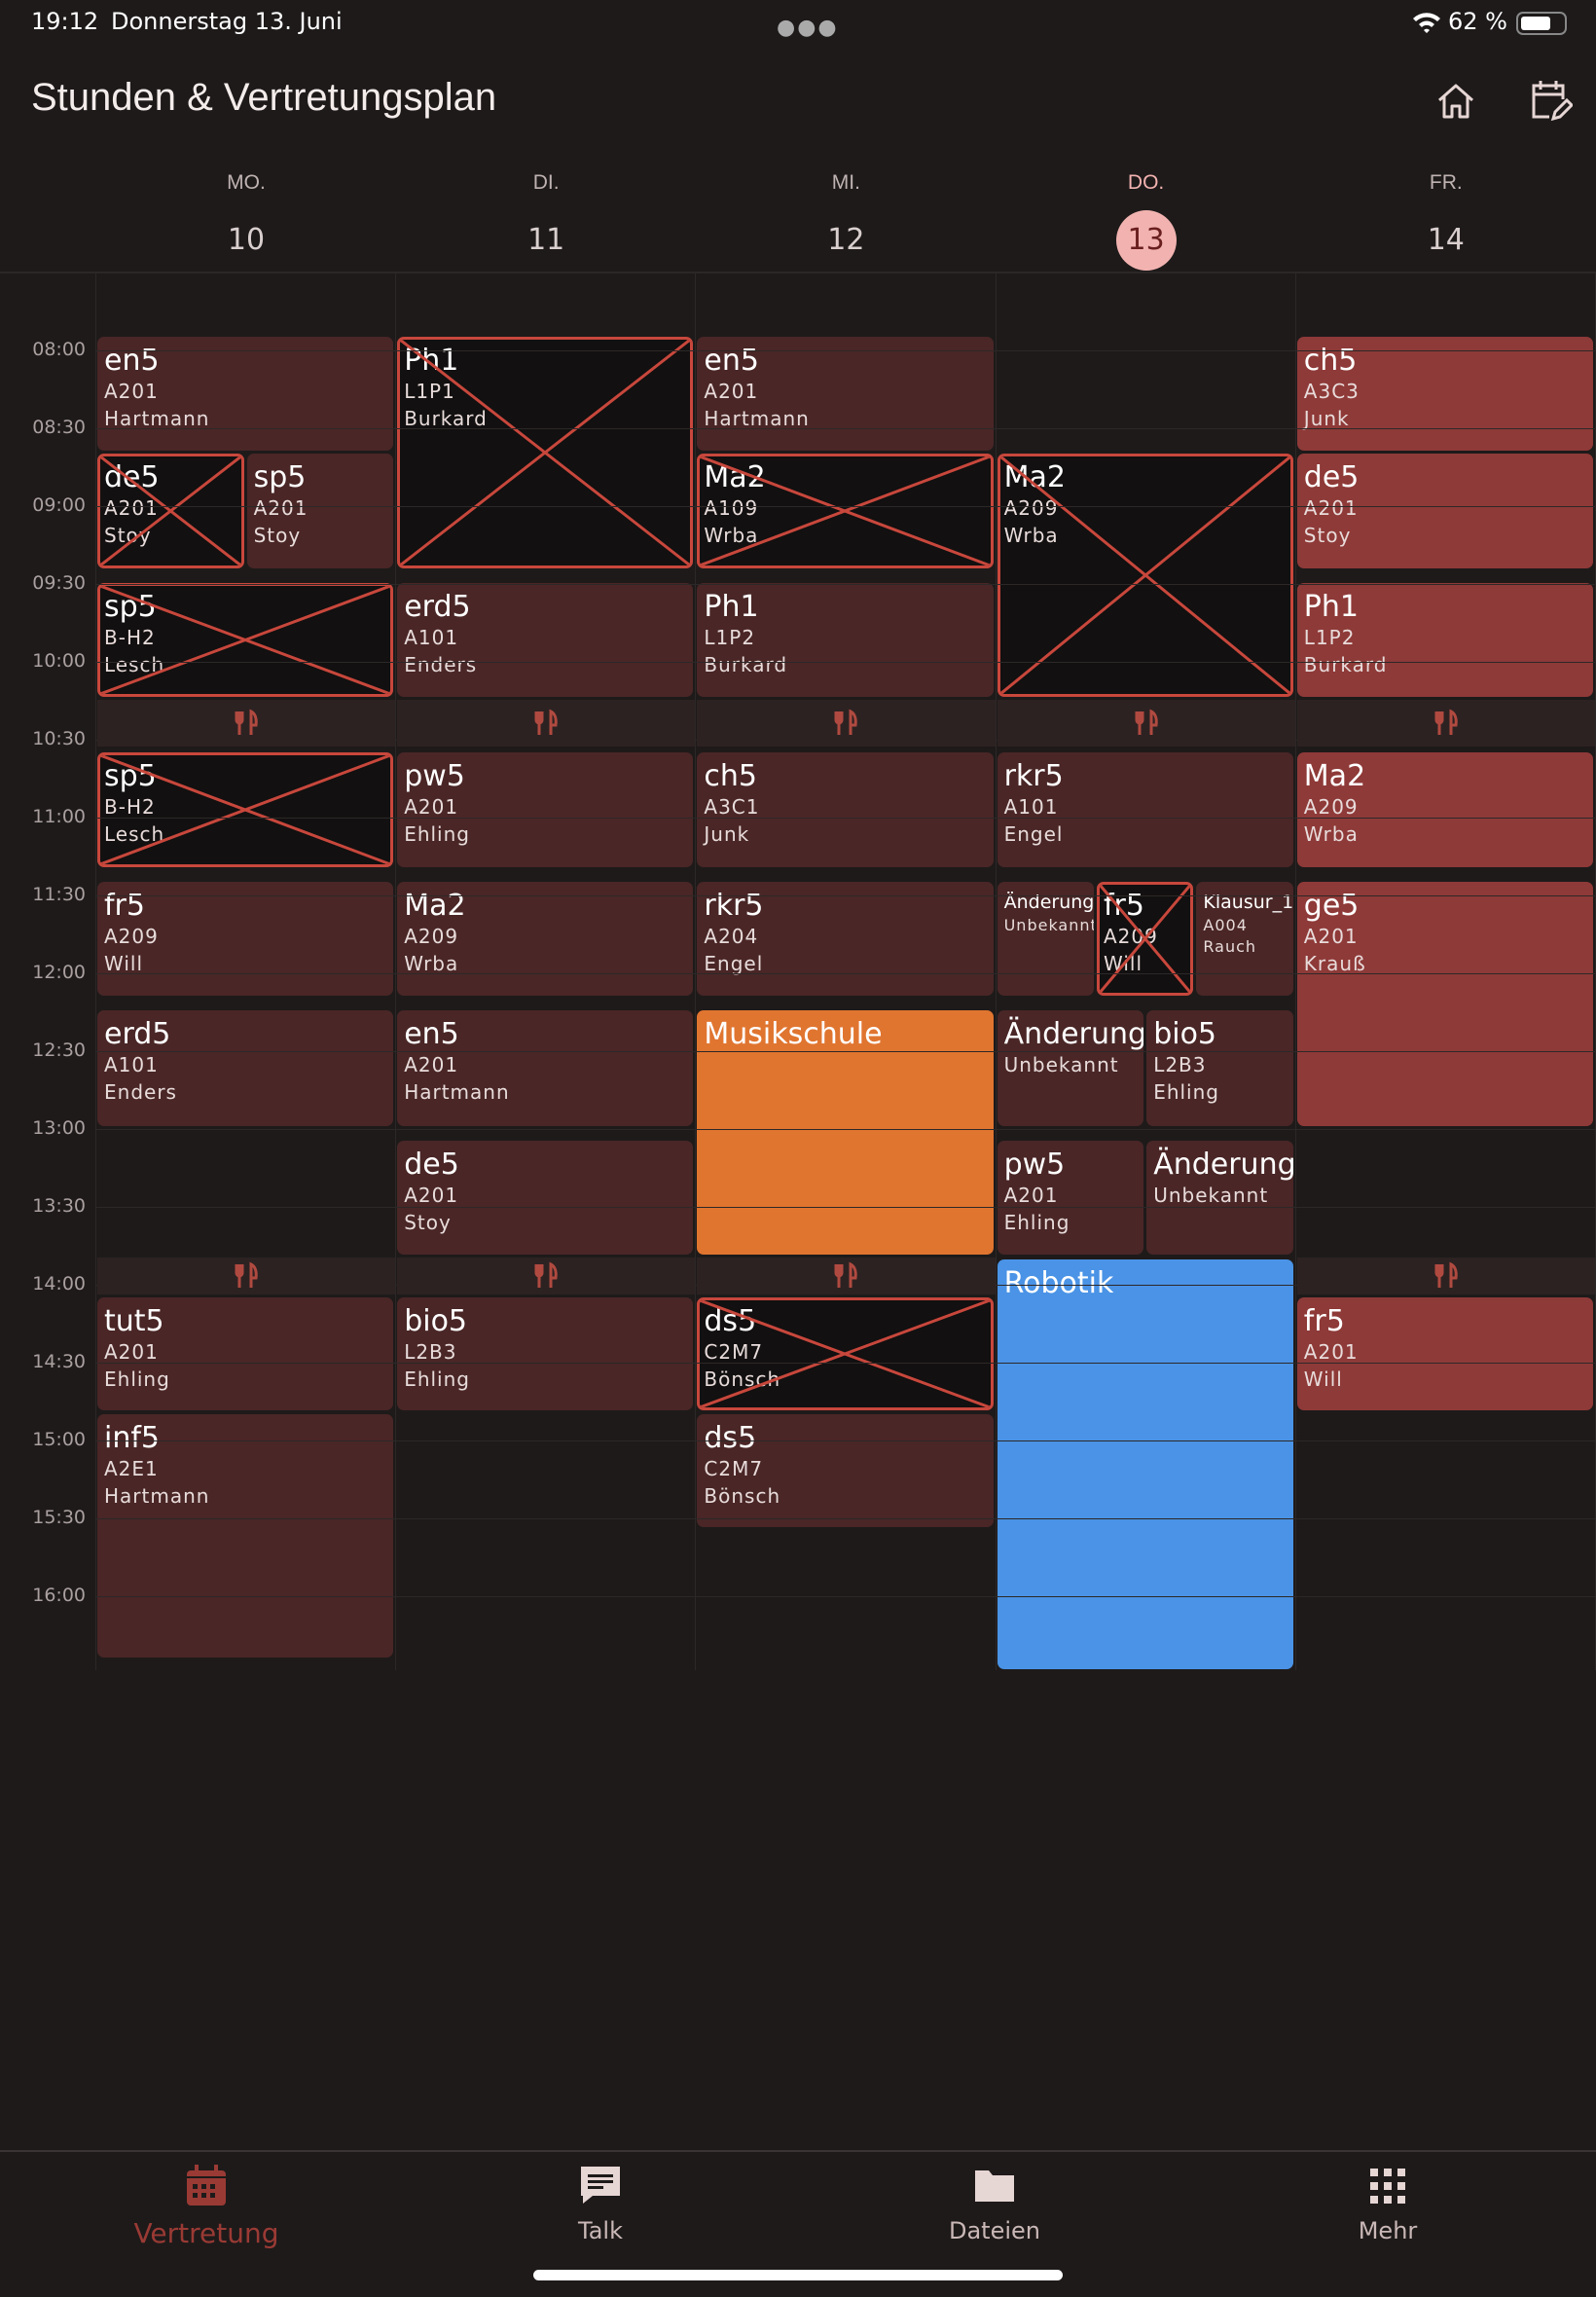 This screenshot has height=2297, width=1596. Describe the element at coordinates (1444, 1354) in the screenshot. I see `lesson-card: fr5 A201 Will` at that location.